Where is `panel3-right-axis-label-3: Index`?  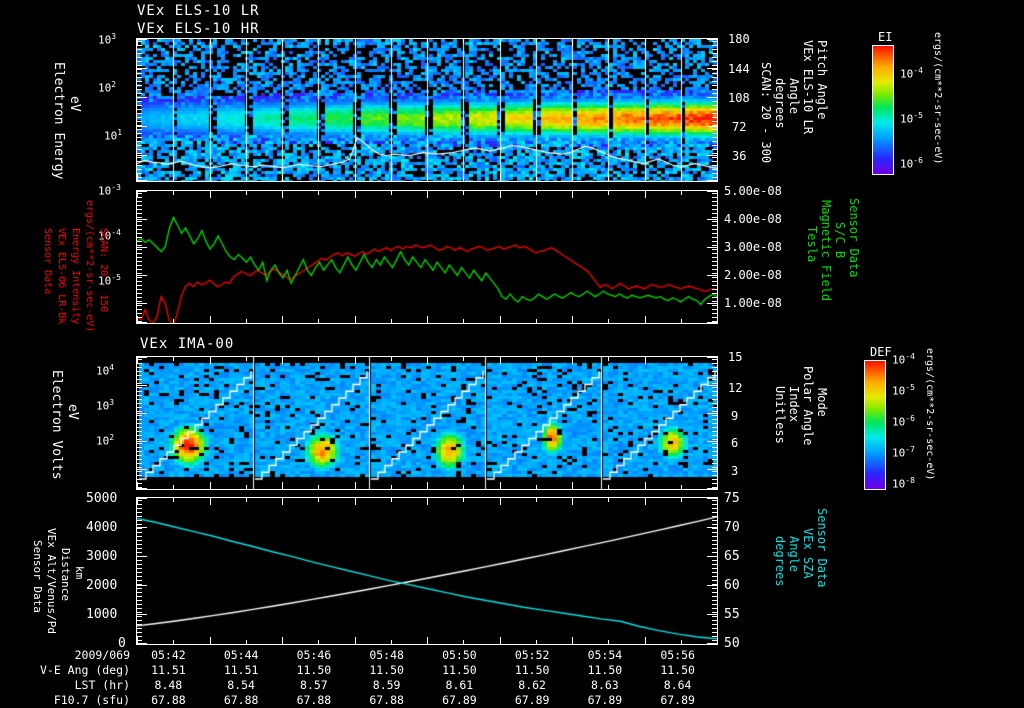 panel3-right-axis-label-3: Index is located at coordinates (794, 404).